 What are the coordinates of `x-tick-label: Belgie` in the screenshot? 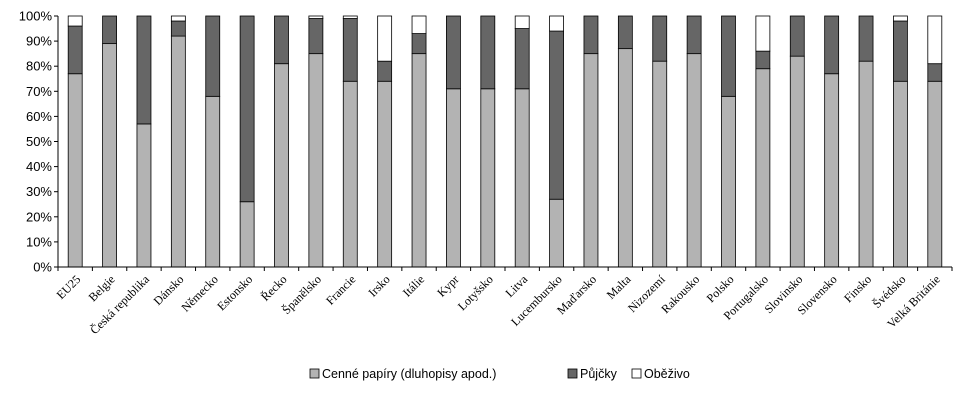 It's located at (102, 288).